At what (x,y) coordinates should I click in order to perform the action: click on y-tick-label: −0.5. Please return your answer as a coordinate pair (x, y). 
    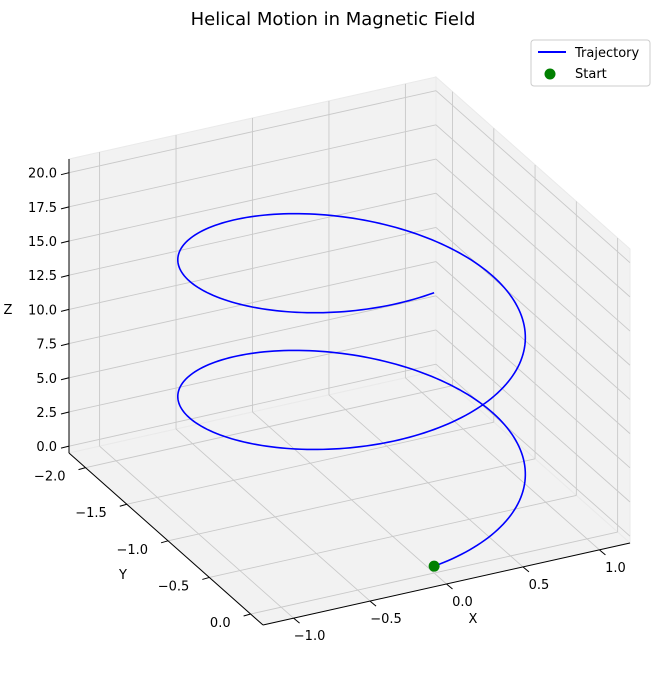
    Looking at the image, I should click on (174, 586).